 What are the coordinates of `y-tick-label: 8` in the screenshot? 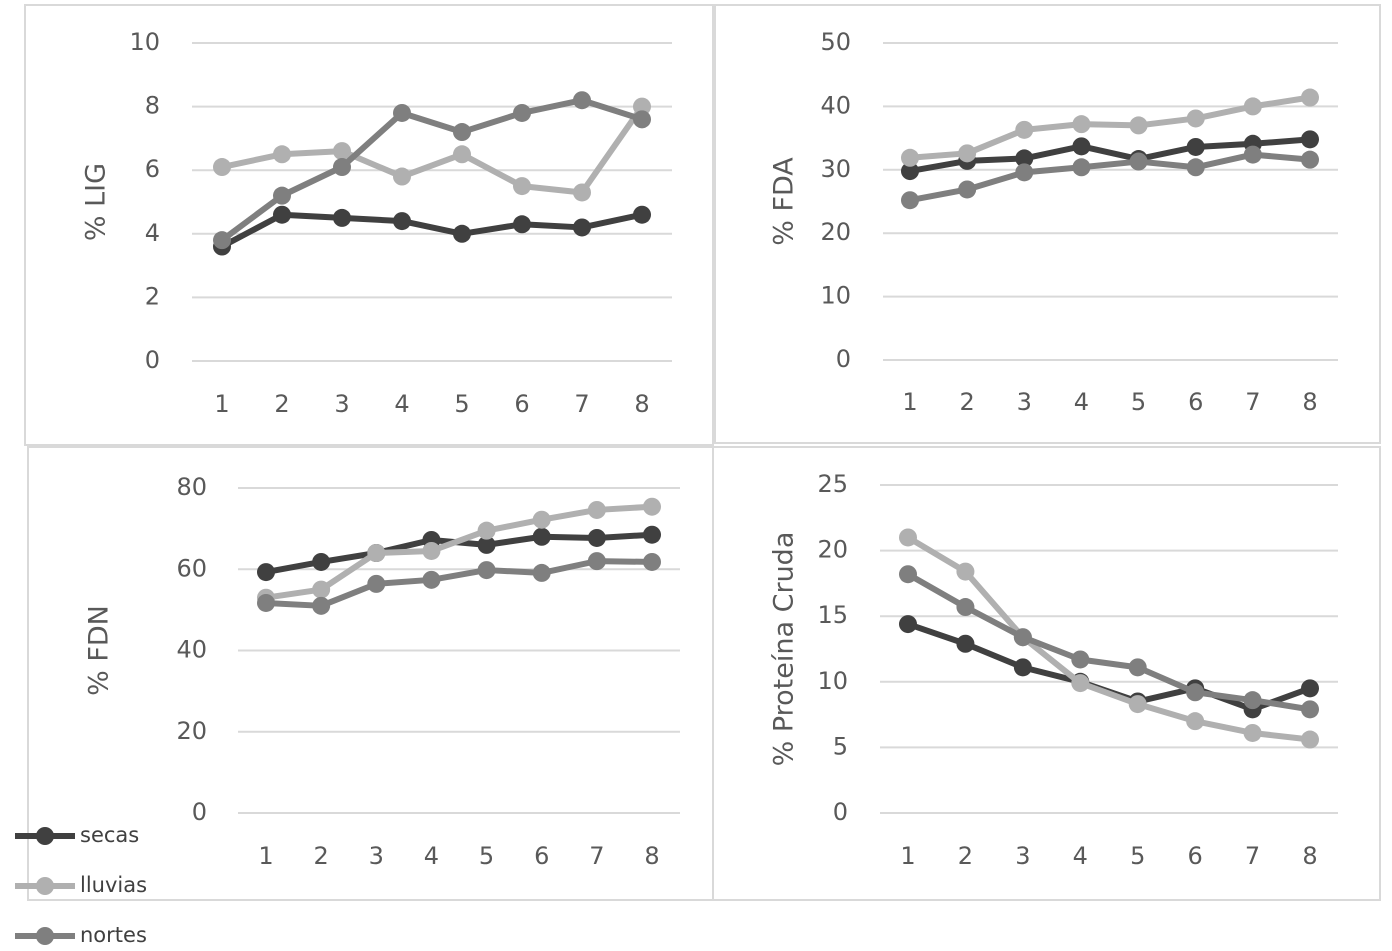 It's located at (152, 106).